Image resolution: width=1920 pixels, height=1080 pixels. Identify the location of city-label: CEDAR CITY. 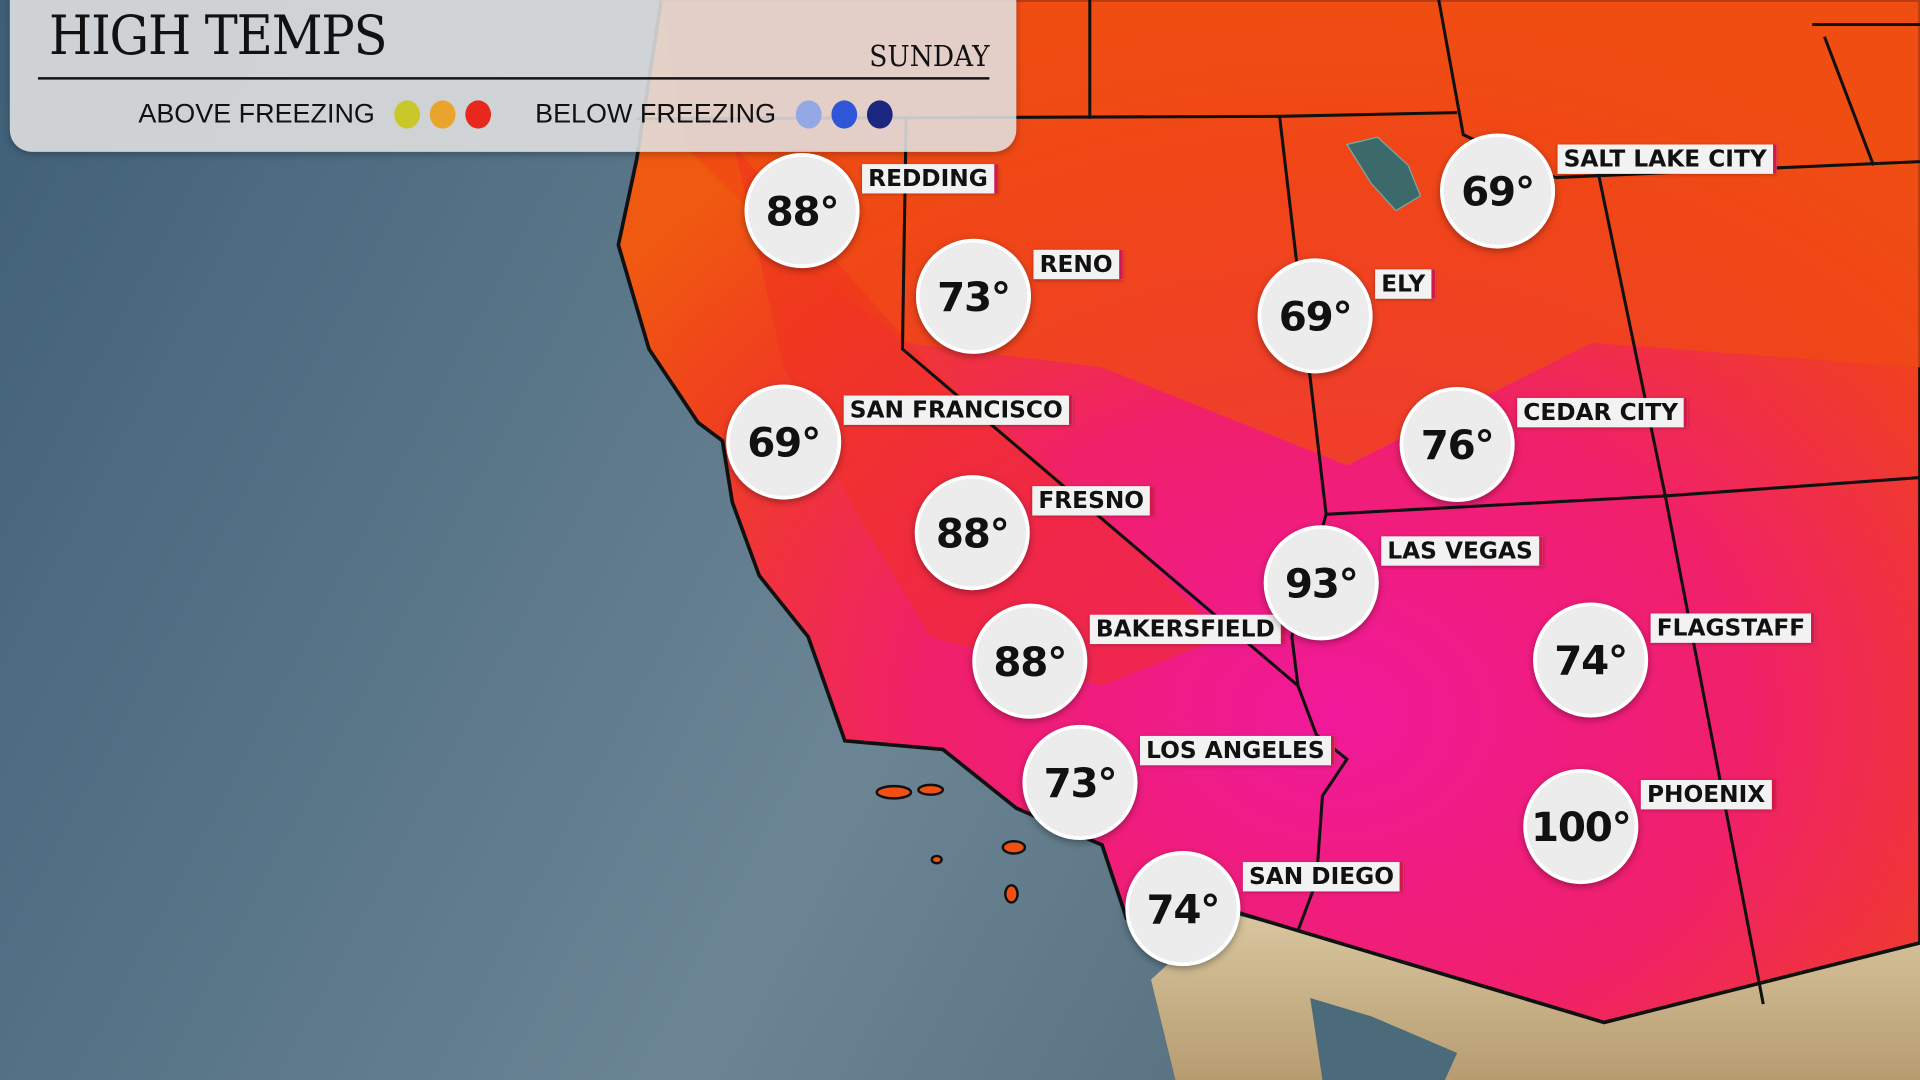
(1602, 412).